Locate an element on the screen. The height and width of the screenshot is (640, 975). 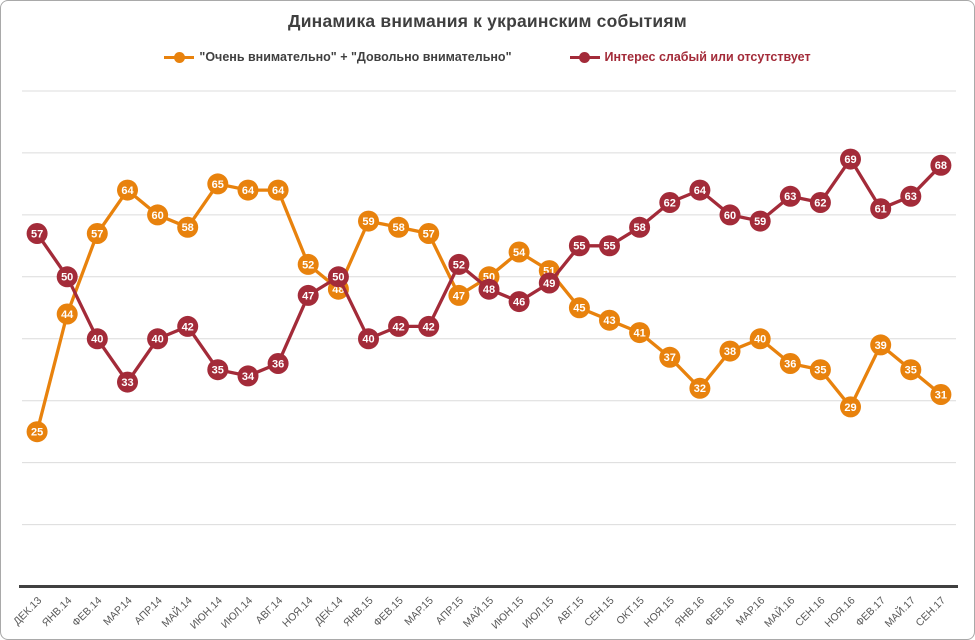
data-point-label: 57 is located at coordinates (97, 234).